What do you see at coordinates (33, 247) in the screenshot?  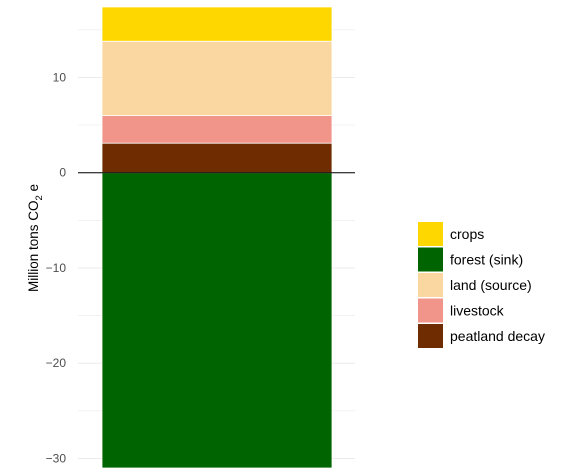 I see `y-axis-title-main: Million tons CO` at bounding box center [33, 247].